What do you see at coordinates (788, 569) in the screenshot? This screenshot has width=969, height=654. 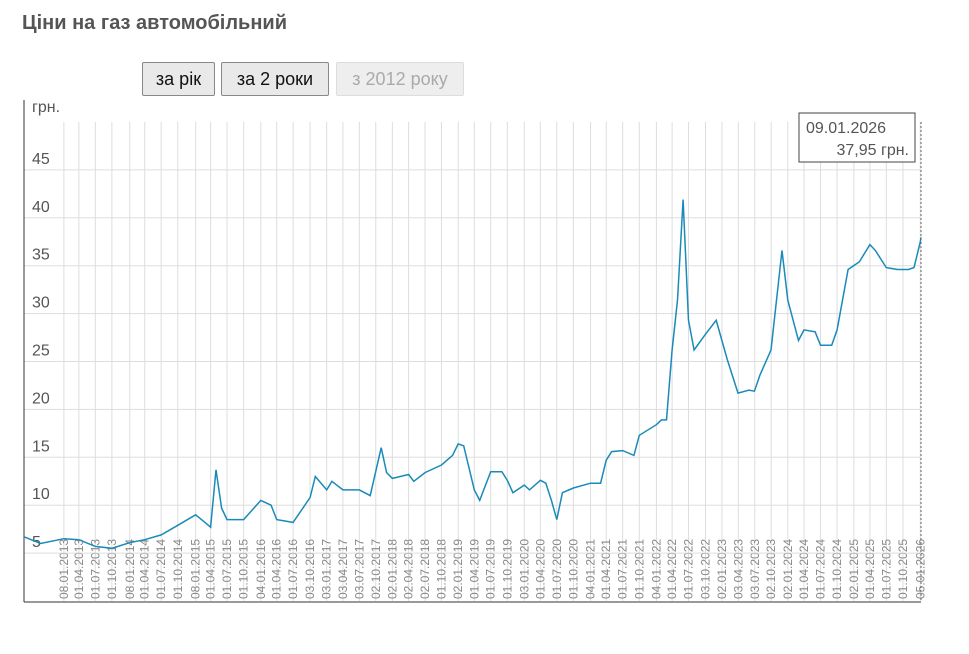 I see `x-tick-label: 02.01.2024` at bounding box center [788, 569].